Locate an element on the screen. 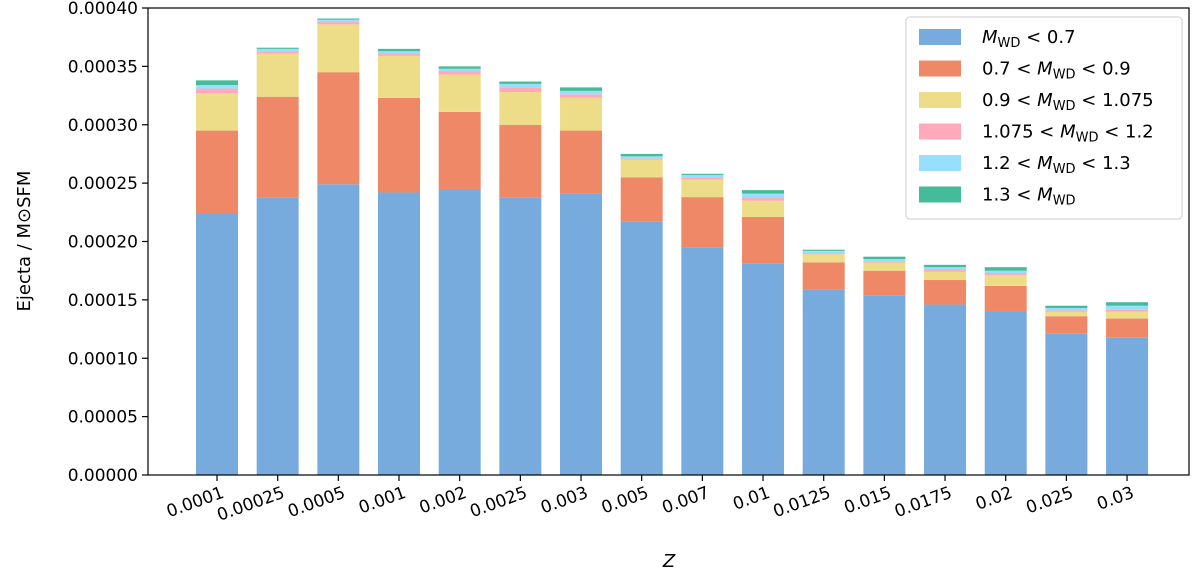 This screenshot has height=576, width=1200. bar-segment-0.0025-s0 is located at coordinates (520, 336).